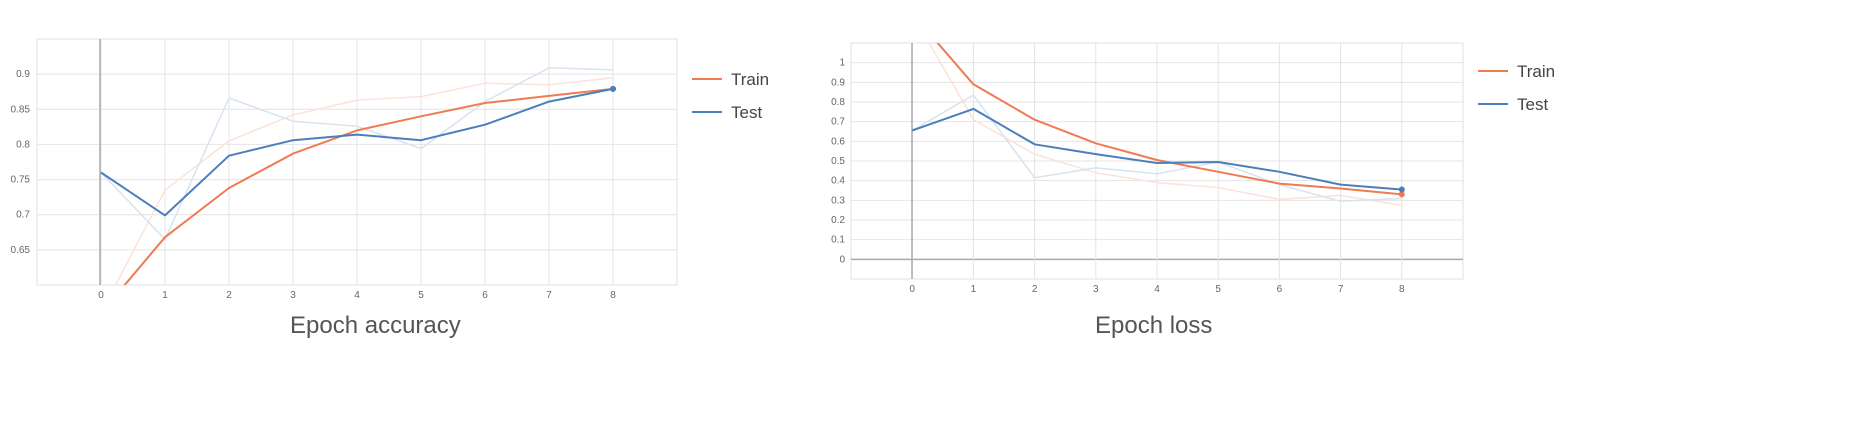  I want to click on loss-chart-title: Epoch loss, so click(1154, 325).